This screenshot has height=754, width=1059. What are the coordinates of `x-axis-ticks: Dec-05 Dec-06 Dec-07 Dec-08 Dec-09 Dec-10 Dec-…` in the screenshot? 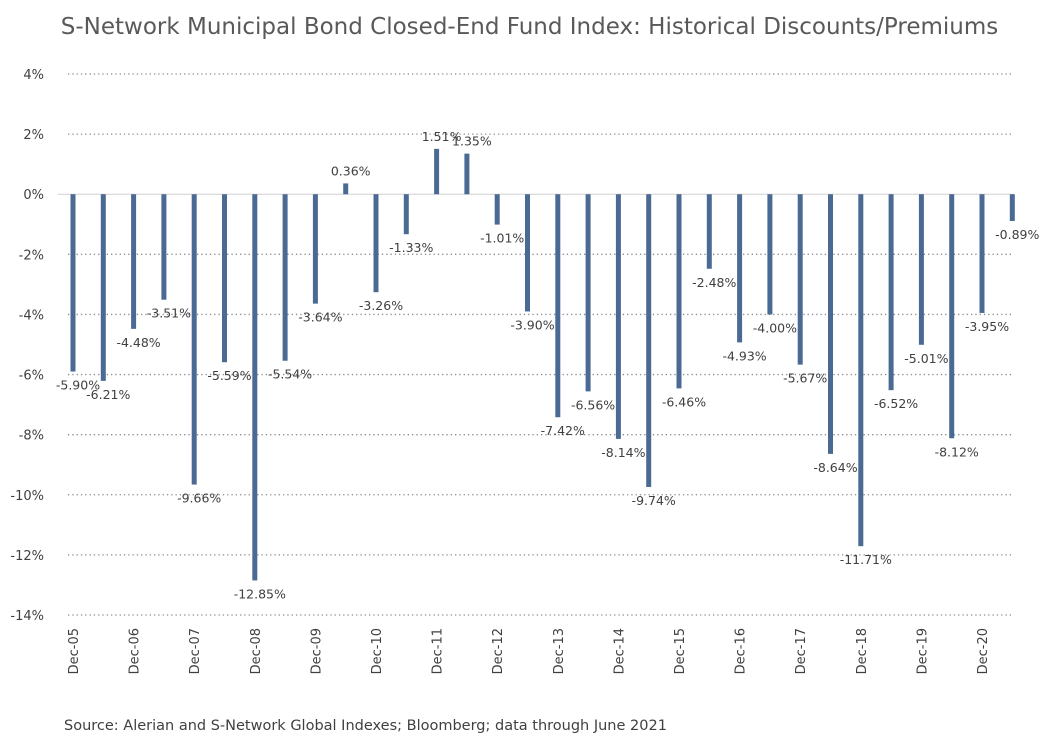 It's located at (529, 651).